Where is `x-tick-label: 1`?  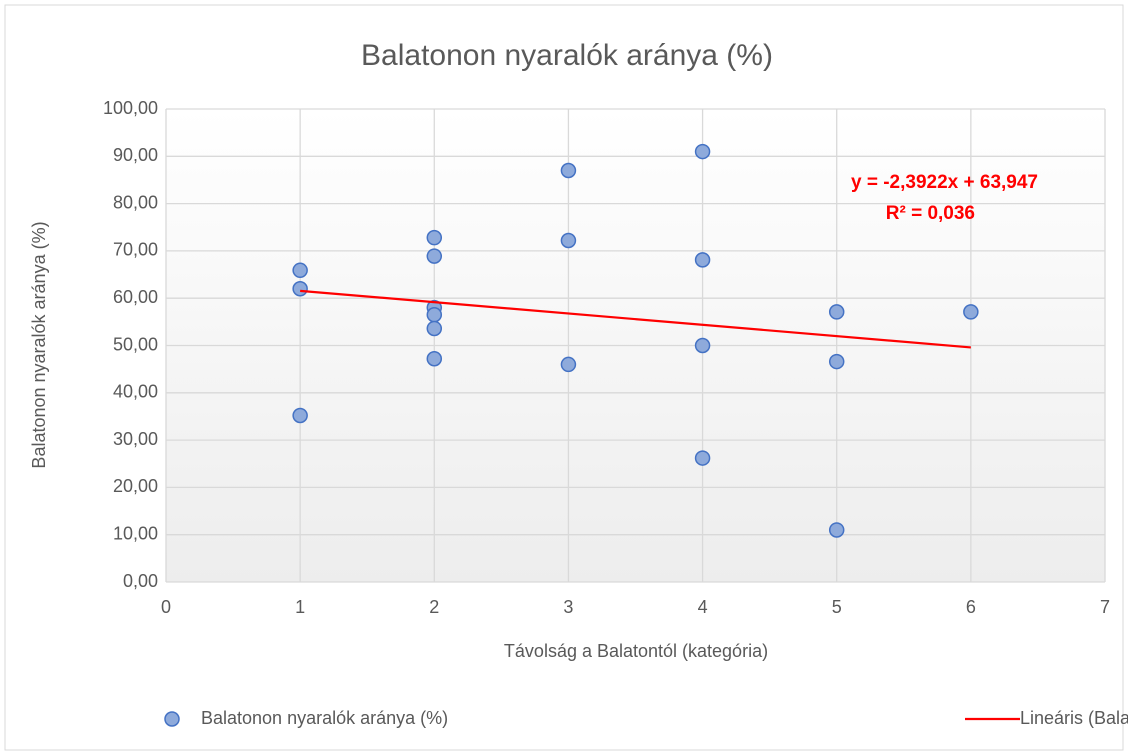 x-tick-label: 1 is located at coordinates (300, 607).